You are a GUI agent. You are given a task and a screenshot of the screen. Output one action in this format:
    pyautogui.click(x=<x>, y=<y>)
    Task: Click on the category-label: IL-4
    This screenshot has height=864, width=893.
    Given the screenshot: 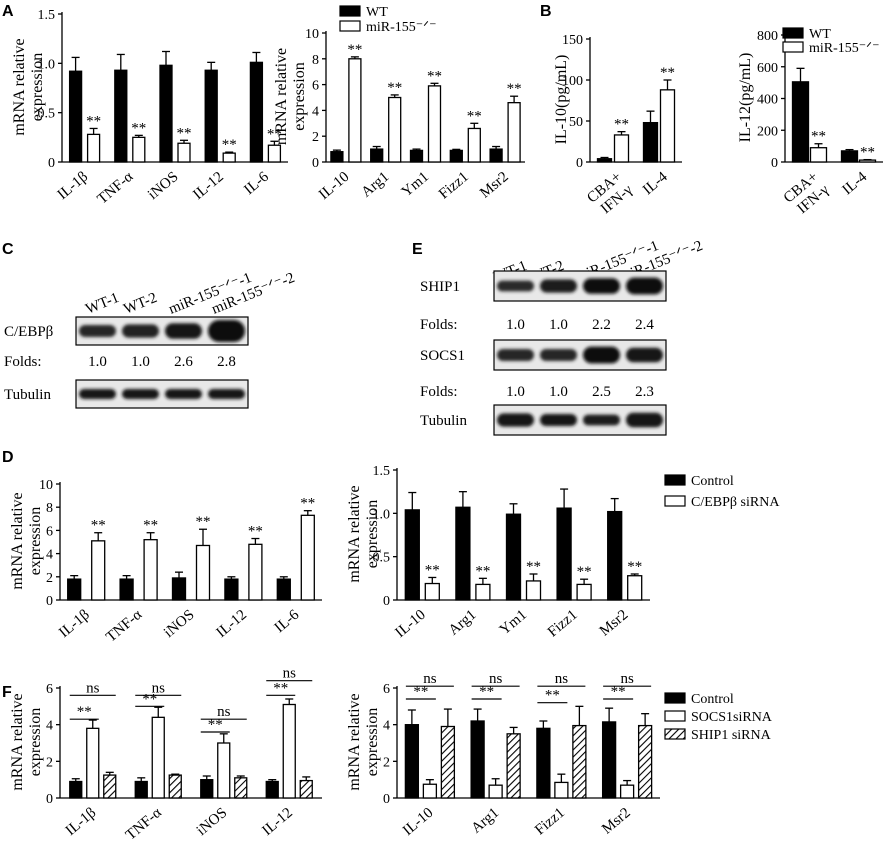 What is the action you would take?
    pyautogui.click(x=655, y=184)
    